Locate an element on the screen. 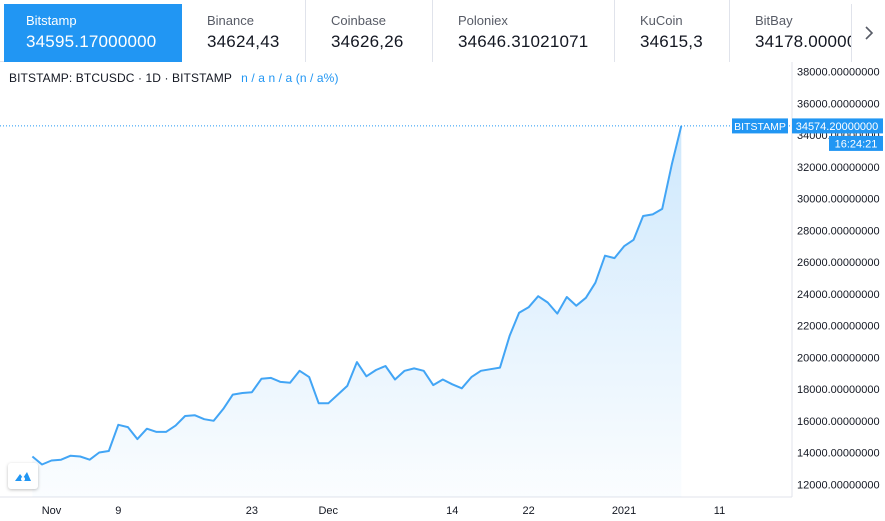 The height and width of the screenshot is (521, 885). price-tick-label: 36000.00000000 is located at coordinates (838, 104).